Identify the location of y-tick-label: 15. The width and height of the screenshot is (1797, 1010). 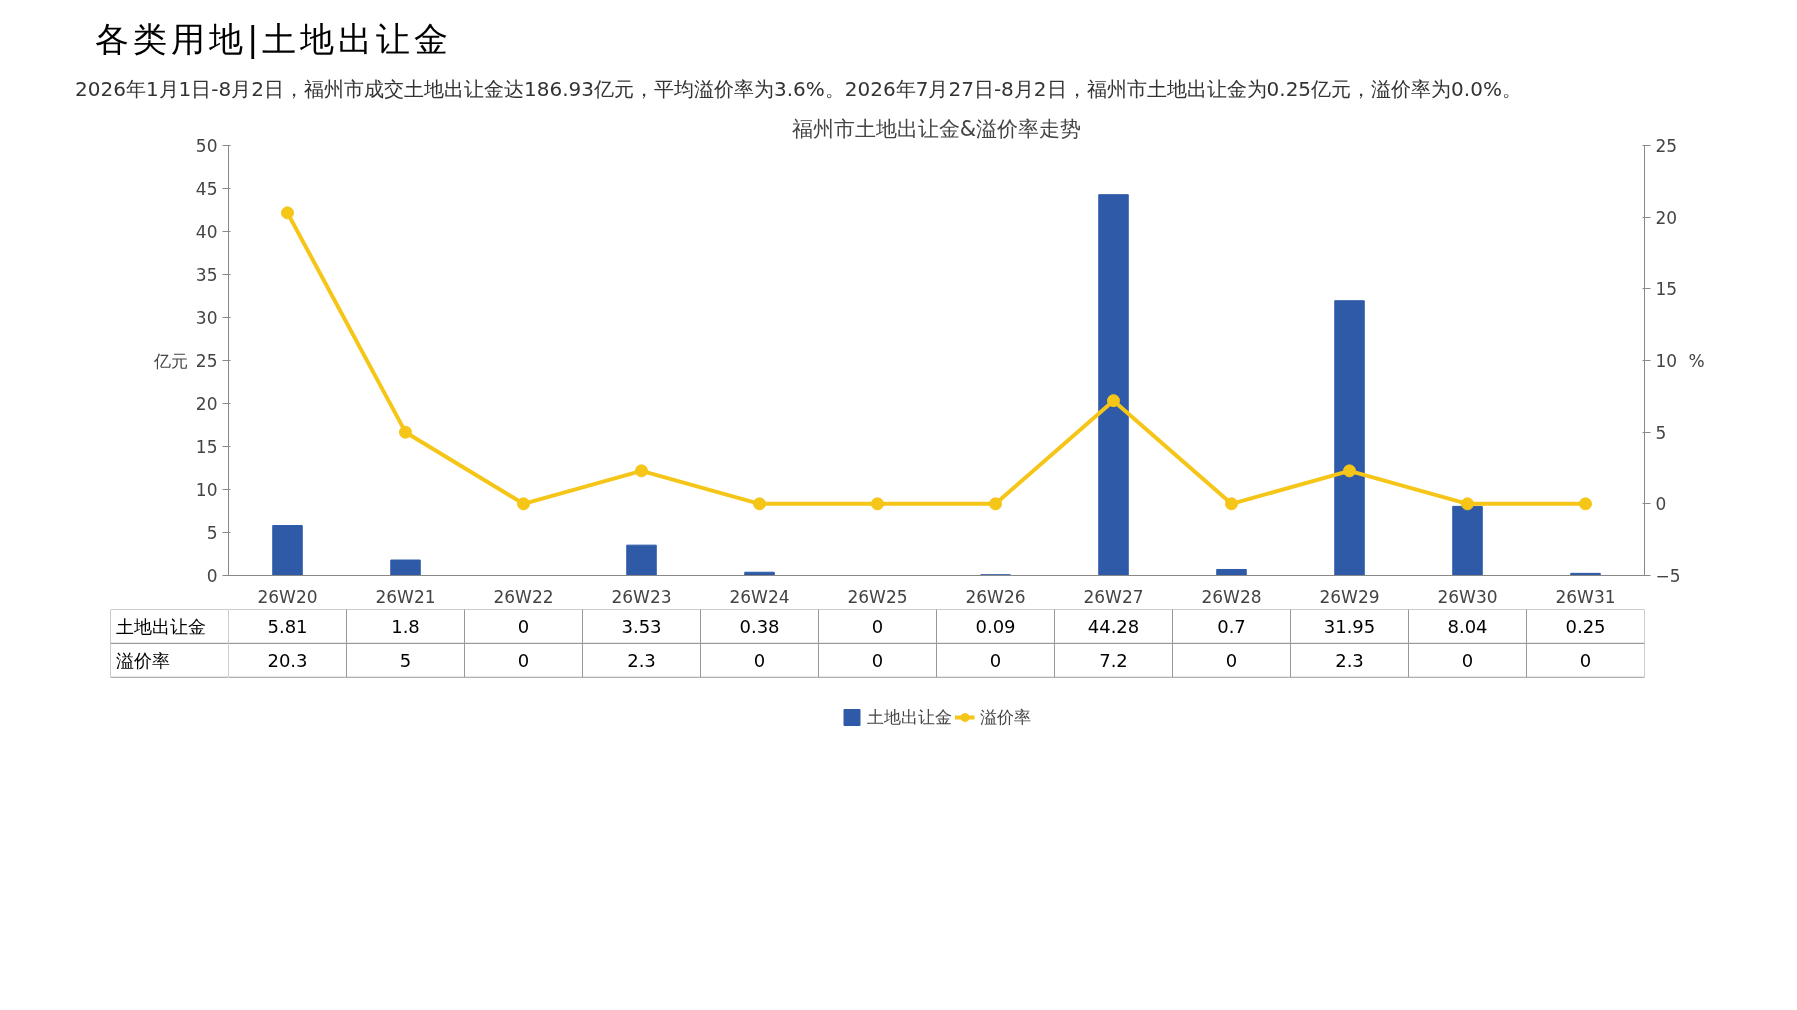
(206, 446).